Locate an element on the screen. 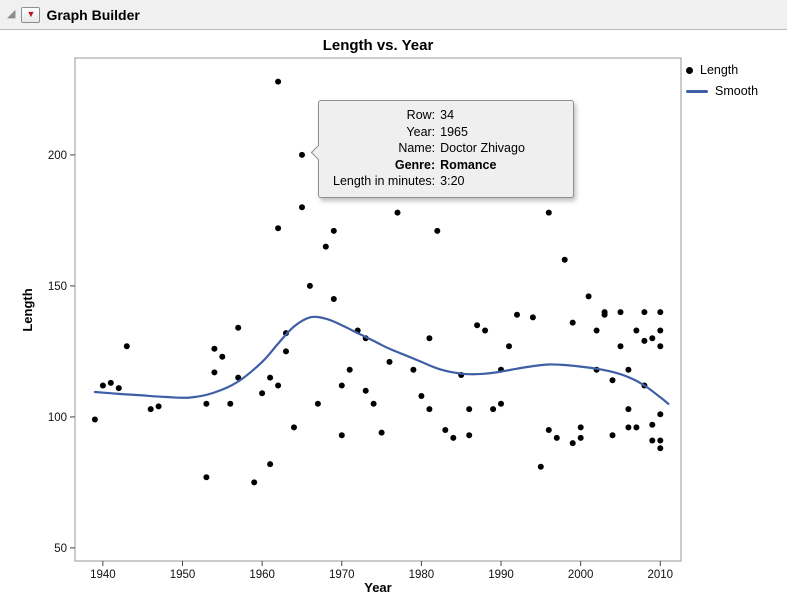 The height and width of the screenshot is (602, 787). legend-item-smooth: Smooth is located at coordinates (722, 91).